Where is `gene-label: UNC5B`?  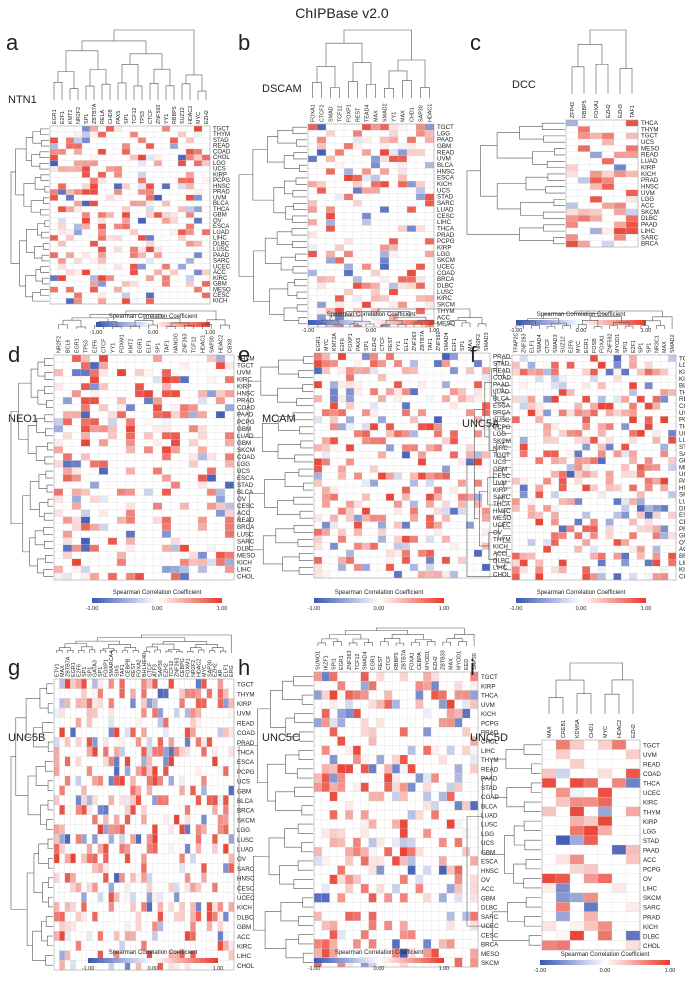 gene-label: UNC5B is located at coordinates (26, 738).